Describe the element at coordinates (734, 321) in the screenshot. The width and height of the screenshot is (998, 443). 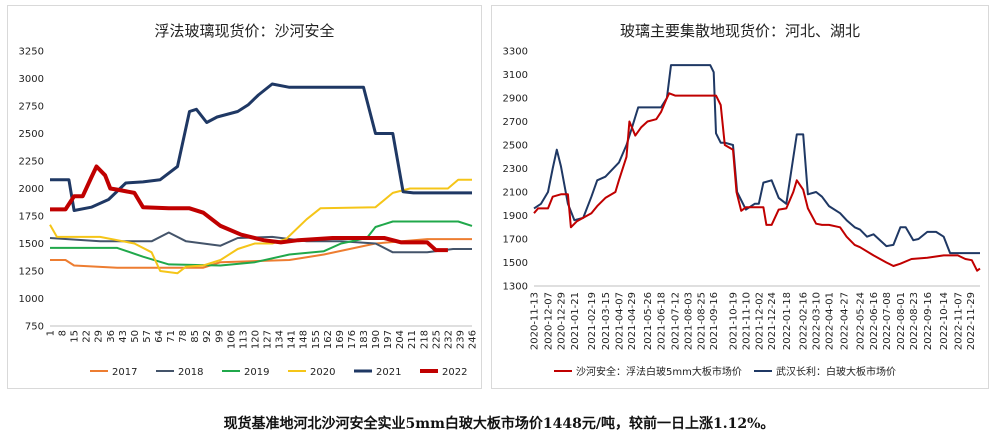
I see `x-tick-label: 2021-10-19` at that location.